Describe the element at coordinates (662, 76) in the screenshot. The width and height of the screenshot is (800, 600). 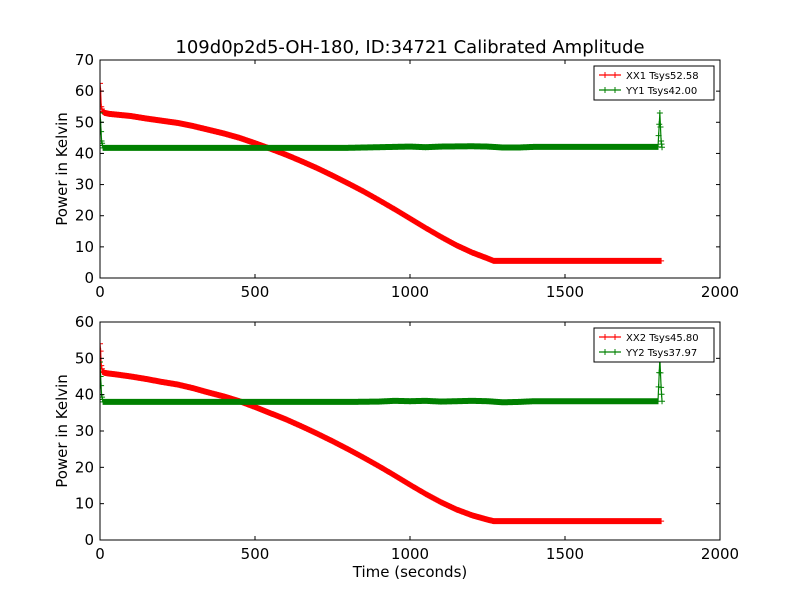
I see `legend-entry: XX1 Tsys52.58` at that location.